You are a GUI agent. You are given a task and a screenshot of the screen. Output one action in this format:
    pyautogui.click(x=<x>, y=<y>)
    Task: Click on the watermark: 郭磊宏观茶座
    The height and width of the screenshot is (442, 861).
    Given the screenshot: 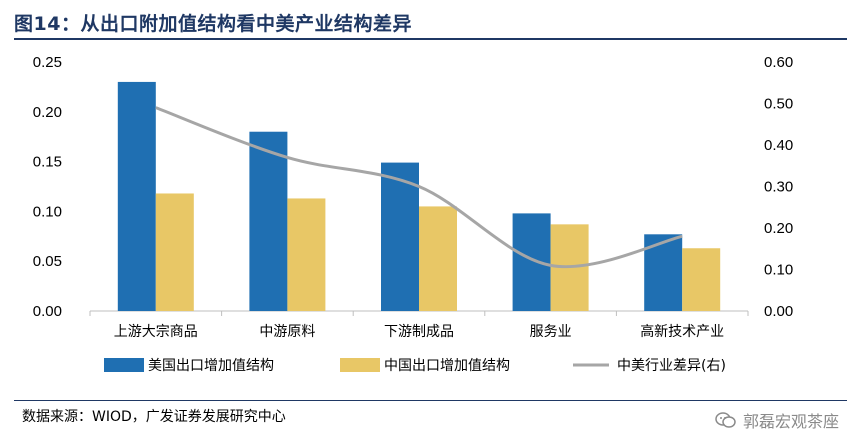 What is the action you would take?
    pyautogui.click(x=777, y=420)
    